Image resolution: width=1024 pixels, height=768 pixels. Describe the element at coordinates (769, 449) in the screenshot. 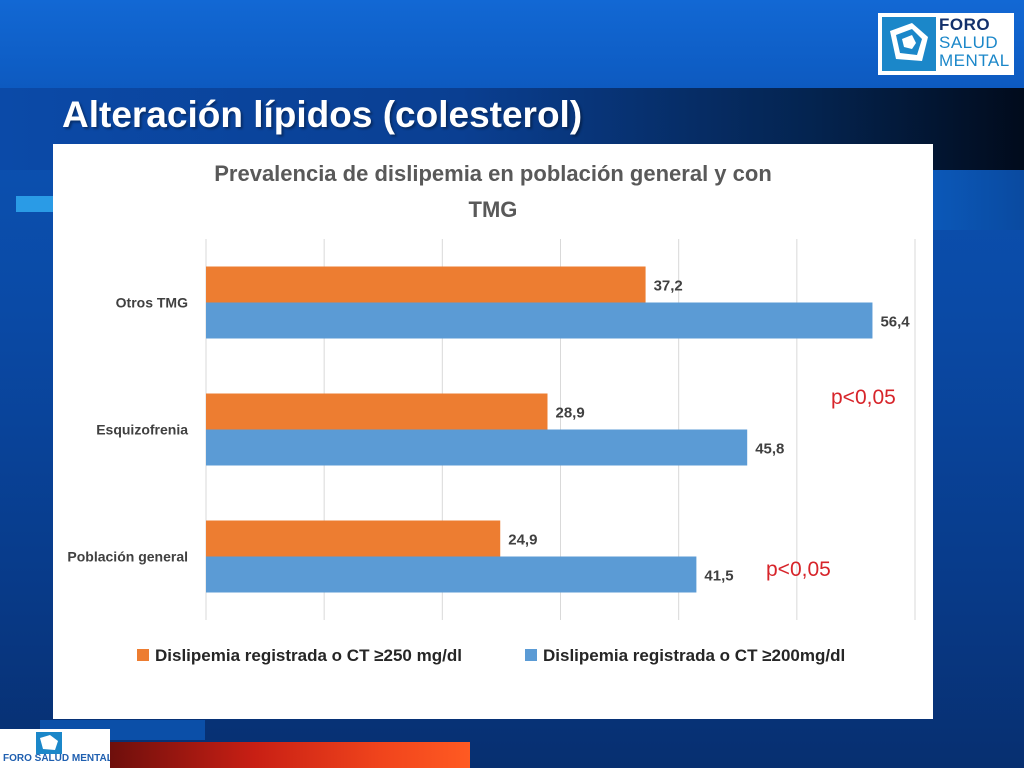

I see `data-label: 45,8` at that location.